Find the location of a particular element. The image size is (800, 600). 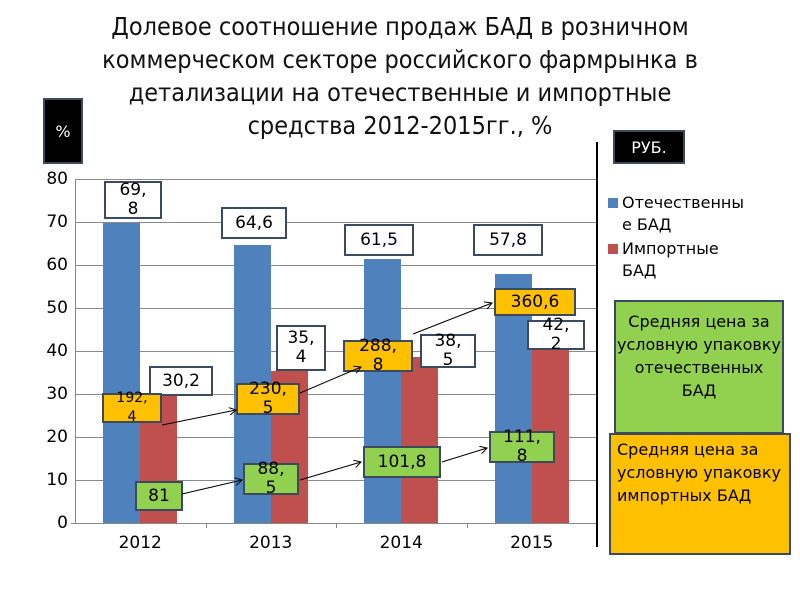

legend-label-import: Импортные БАД is located at coordinates (670, 259).